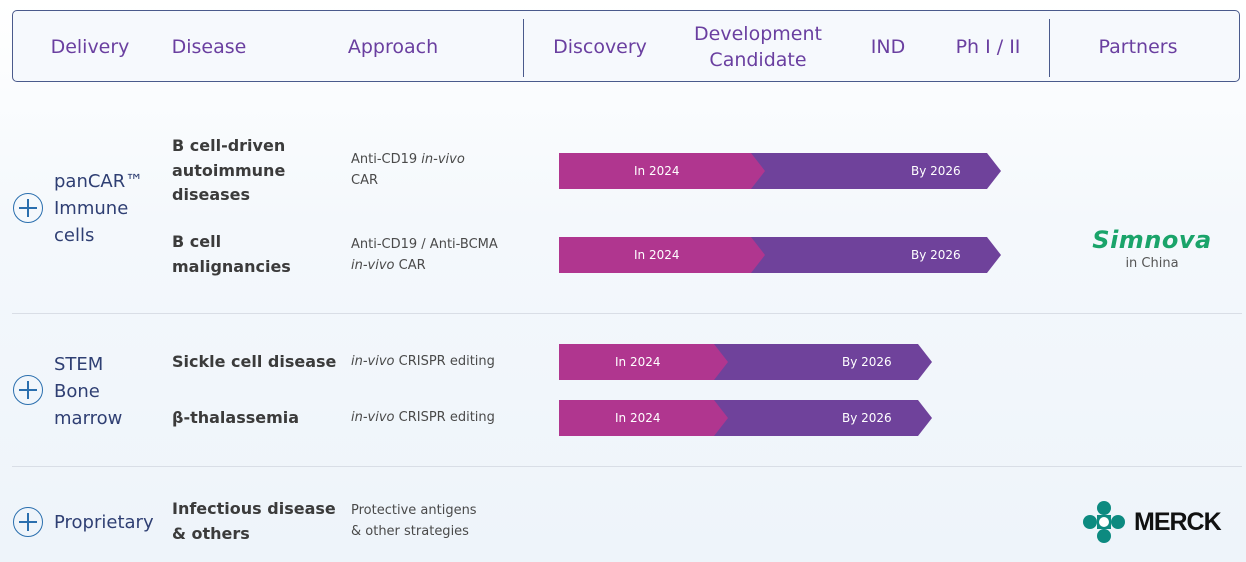 This screenshot has width=1246, height=562. I want to click on header-ph: Ph I / II, so click(988, 47).